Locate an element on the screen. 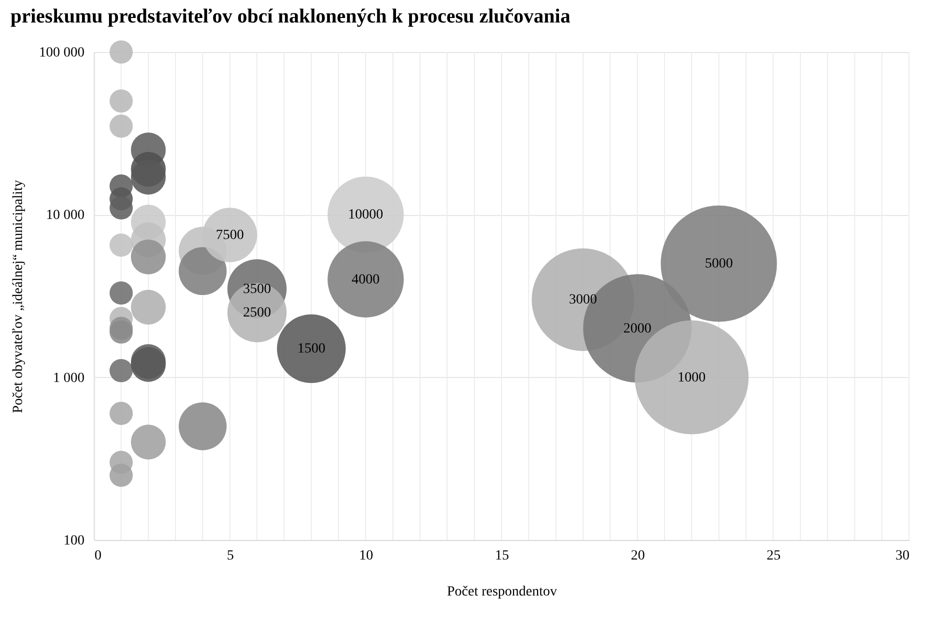 This screenshot has height=633, width=952. chart-title: prieskumu predstaviteľov obcí naklonených k procesu zlučovania is located at coordinates (290, 16).